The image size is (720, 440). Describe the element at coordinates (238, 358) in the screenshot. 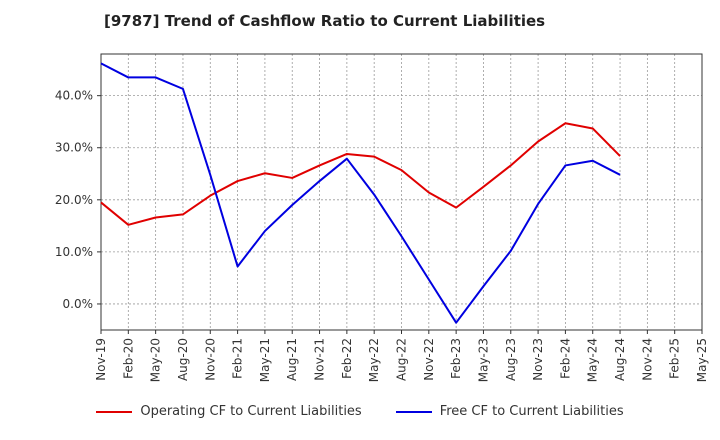

I see `x-tick-label: Feb-21` at that location.